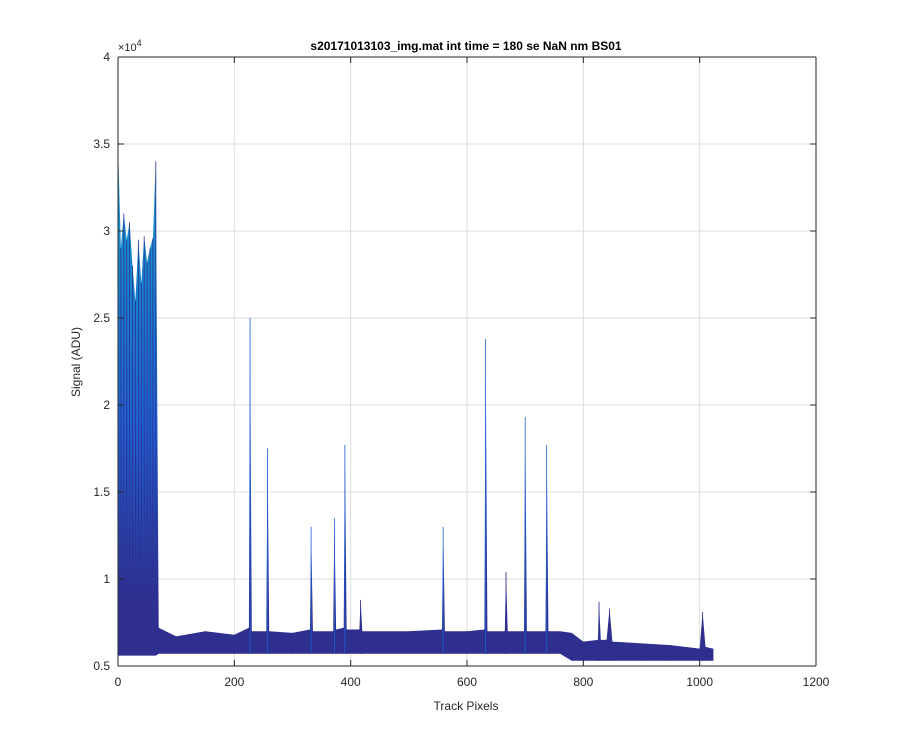 The width and height of the screenshot is (900, 750). Describe the element at coordinates (101, 144) in the screenshot. I see `y-tick-label: 3.5` at that location.